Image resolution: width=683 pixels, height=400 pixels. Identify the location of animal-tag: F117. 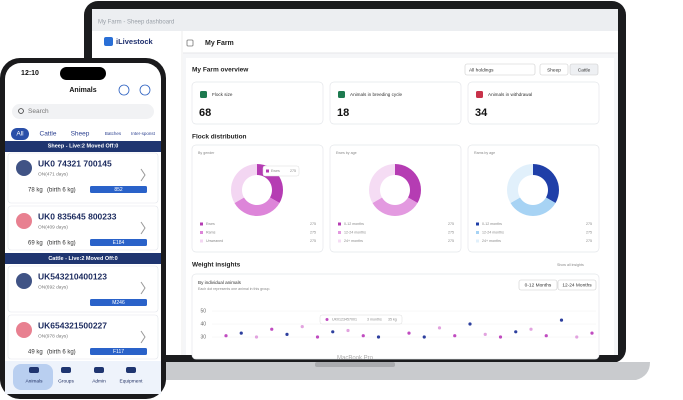
(118, 352).